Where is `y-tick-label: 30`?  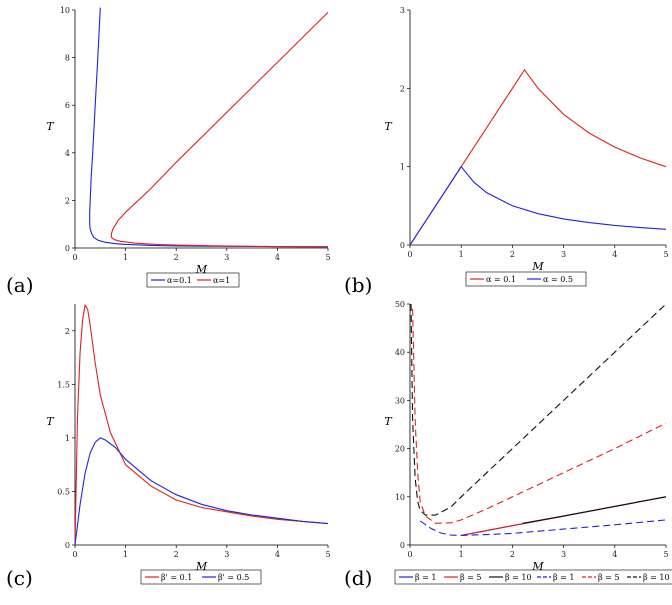 y-tick-label: 30 is located at coordinates (400, 400).